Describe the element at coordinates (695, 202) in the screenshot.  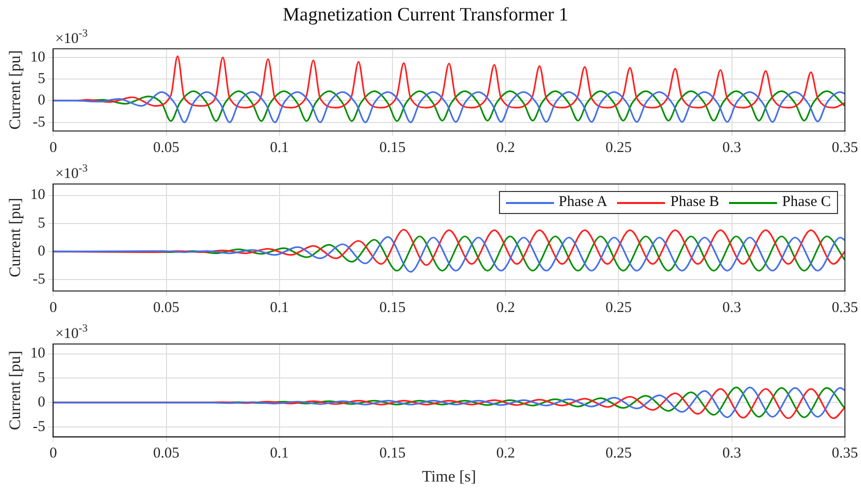
I see `legend-label: Phase B` at that location.